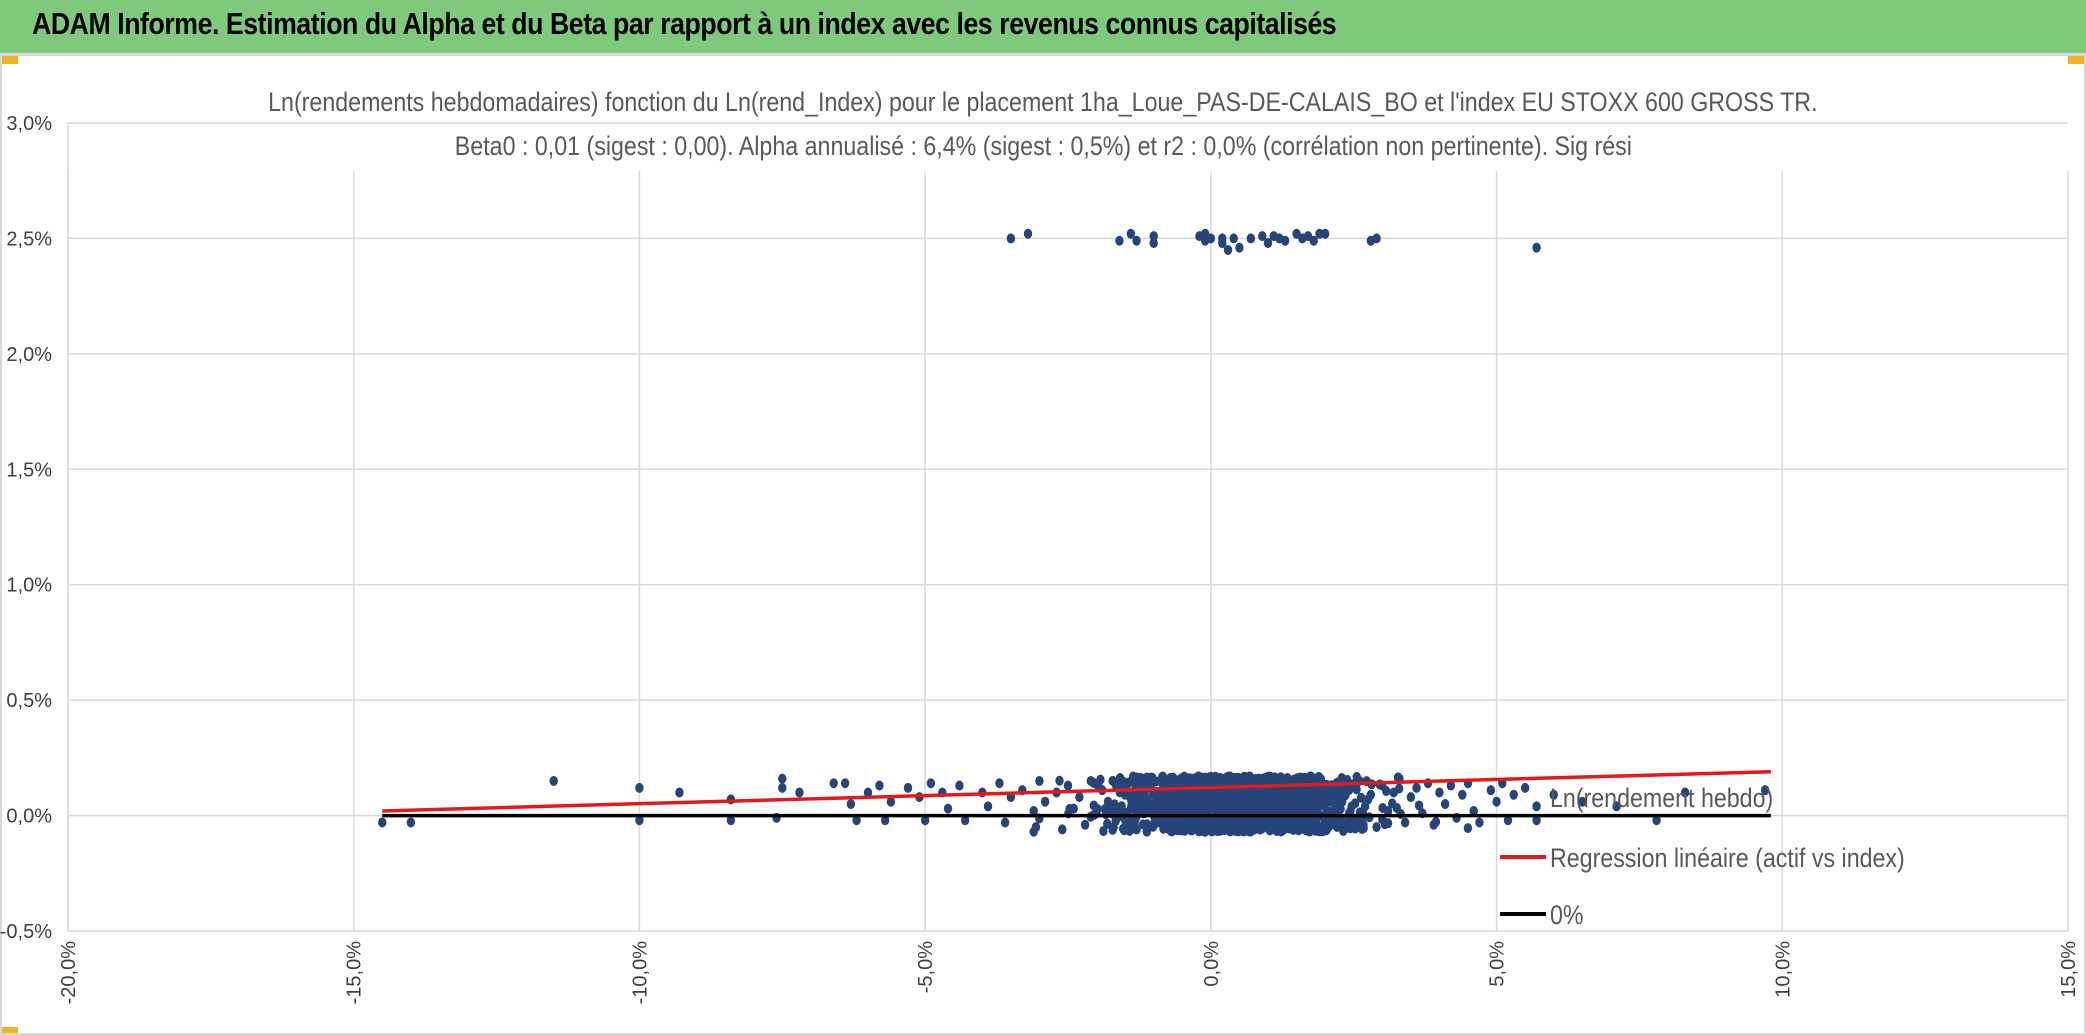 This screenshot has width=2086, height=1035. What do you see at coordinates (926, 967) in the screenshot?
I see `x-tick-label: -5,0%` at bounding box center [926, 967].